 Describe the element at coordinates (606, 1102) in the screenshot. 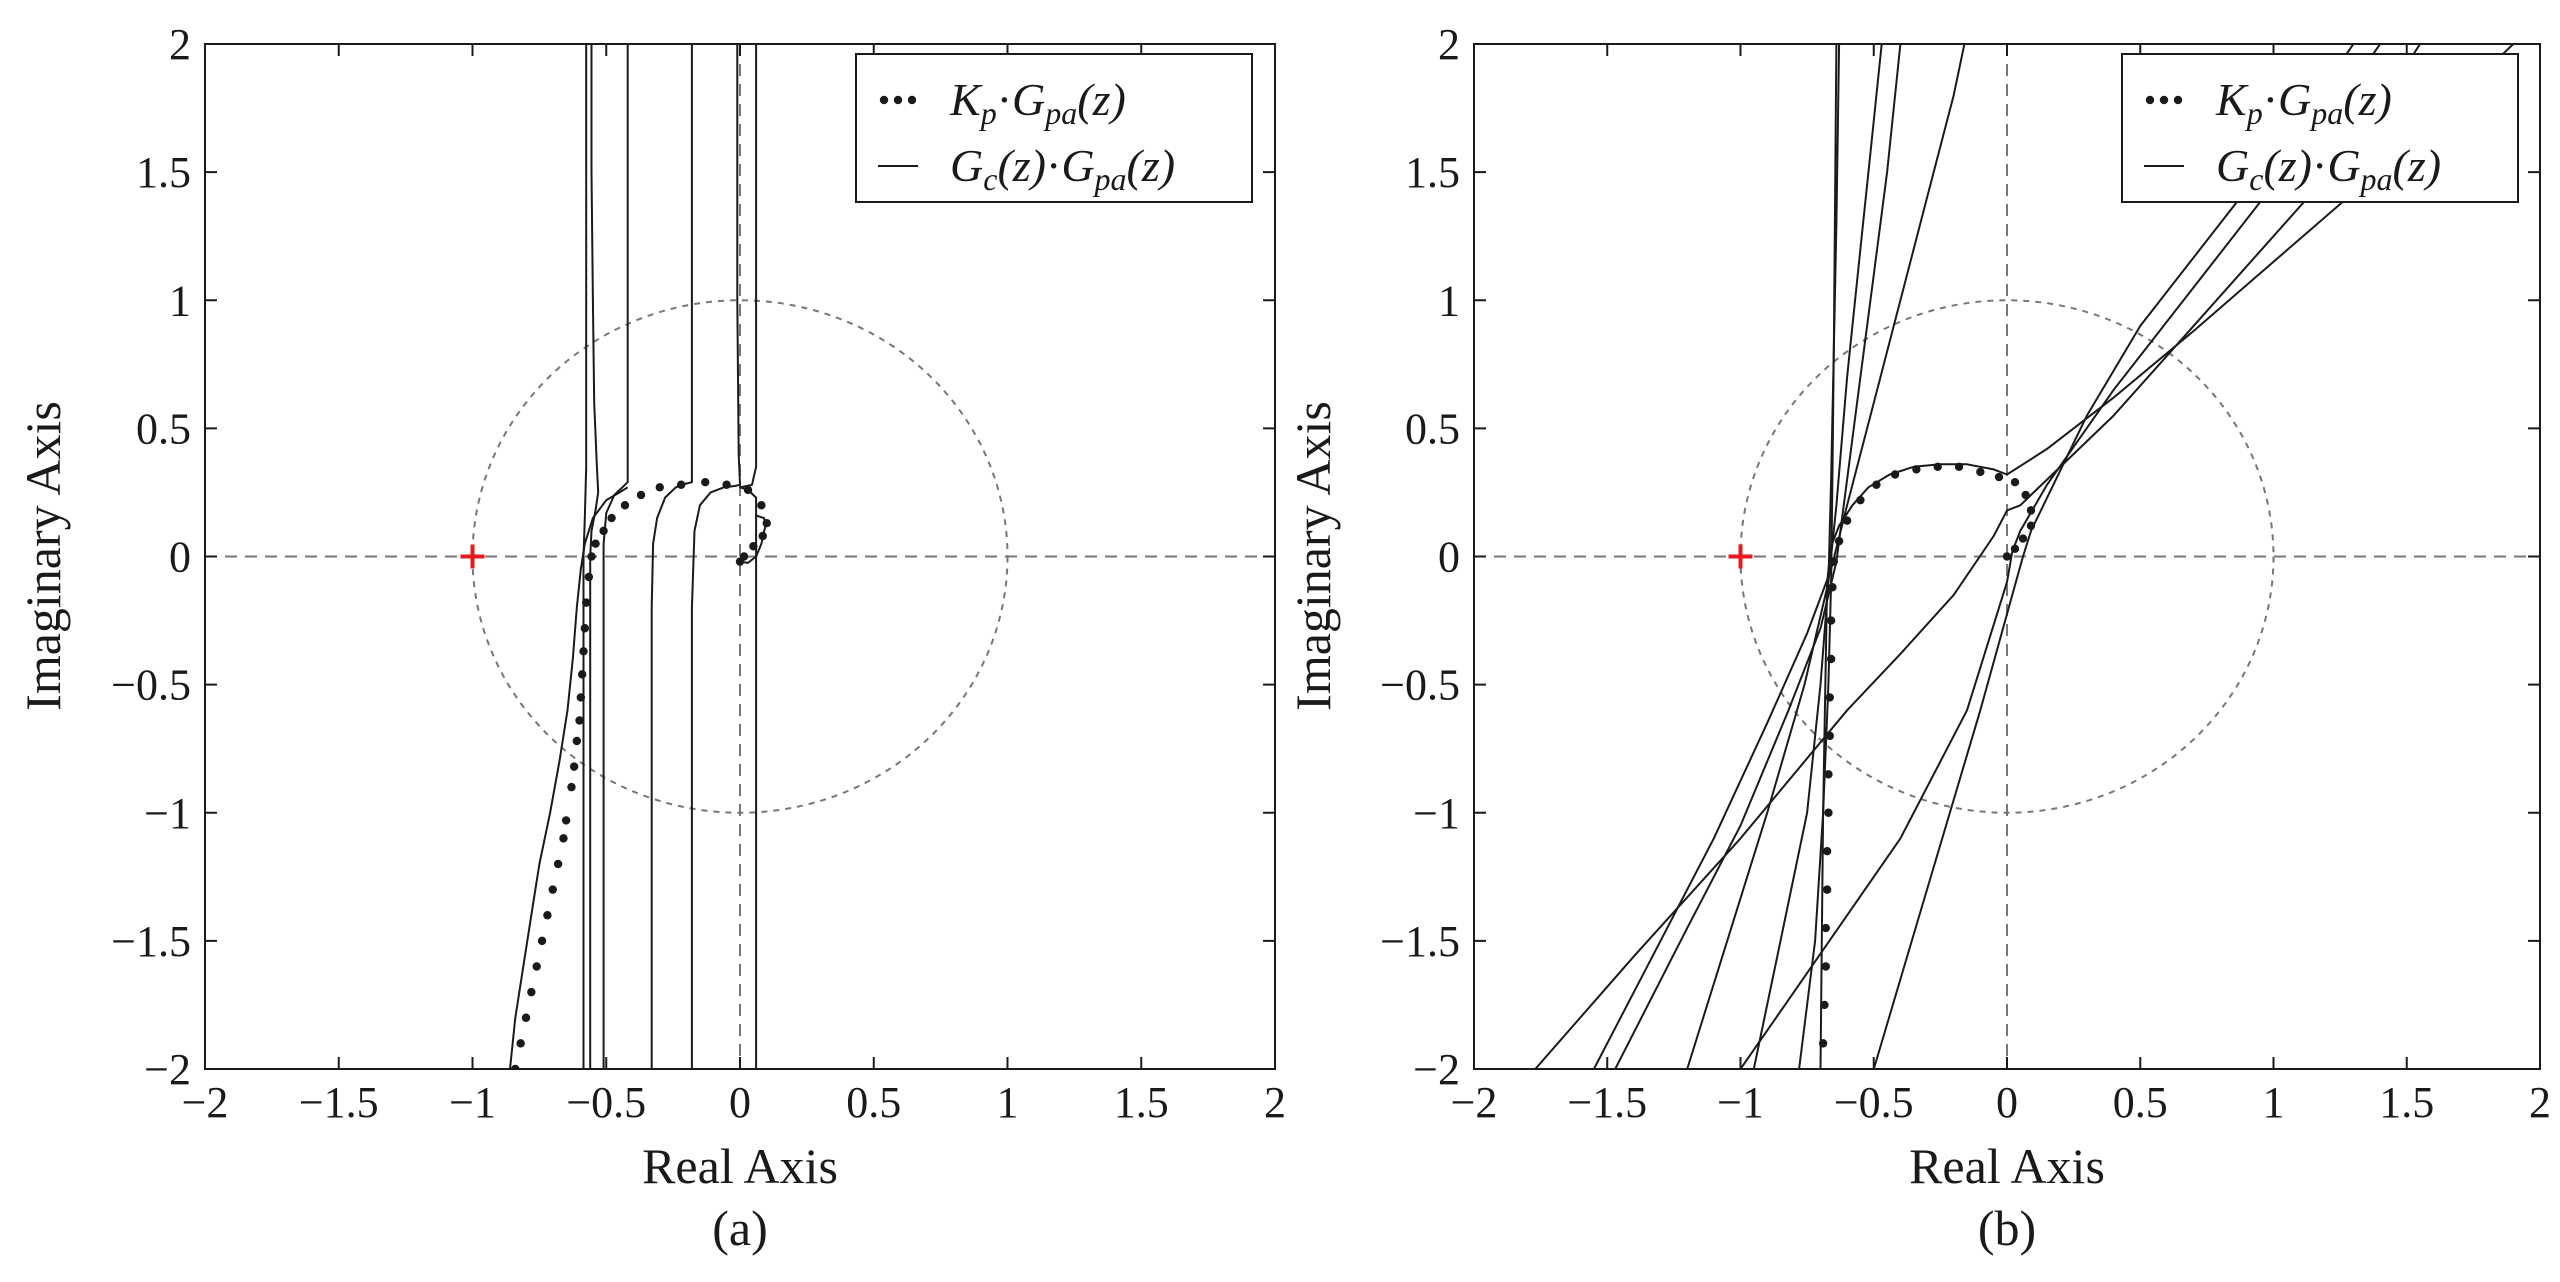

I see `panel-a-x-tick-label: −0.5` at that location.